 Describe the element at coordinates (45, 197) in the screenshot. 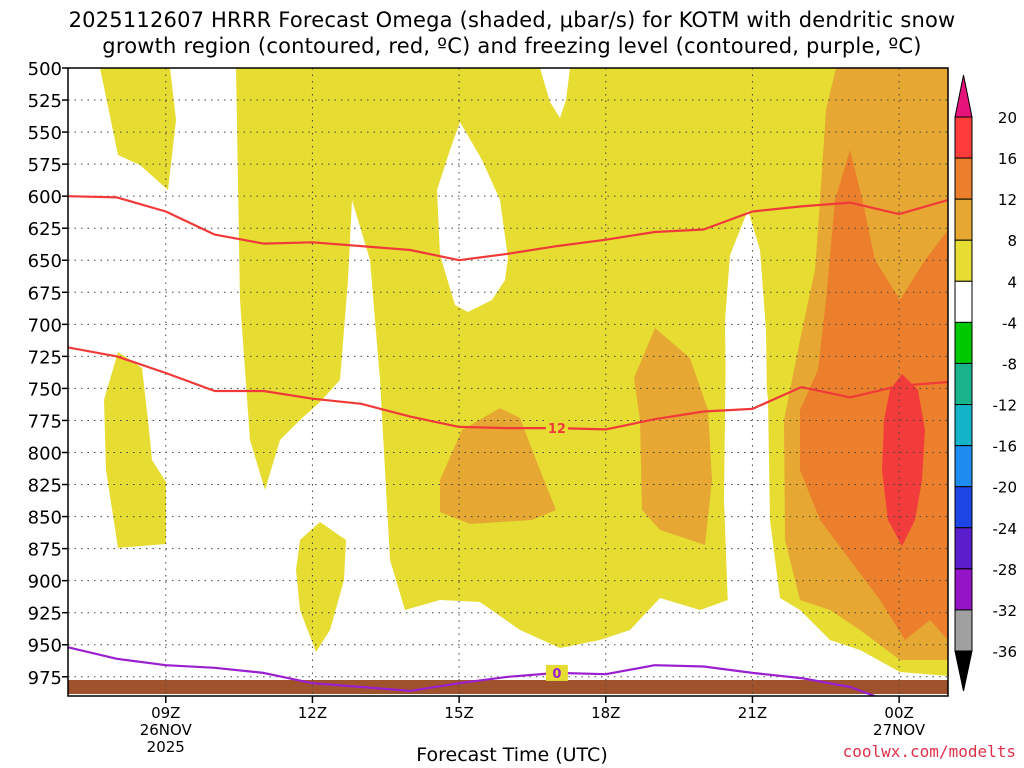

I see `y-tick-label: 600` at that location.